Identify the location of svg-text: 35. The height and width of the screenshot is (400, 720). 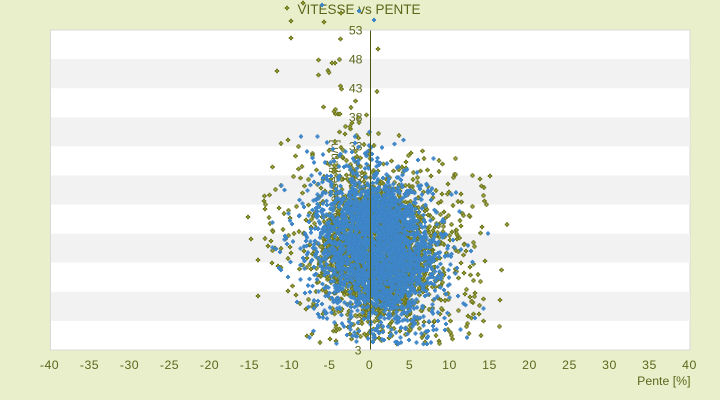
(649, 365).